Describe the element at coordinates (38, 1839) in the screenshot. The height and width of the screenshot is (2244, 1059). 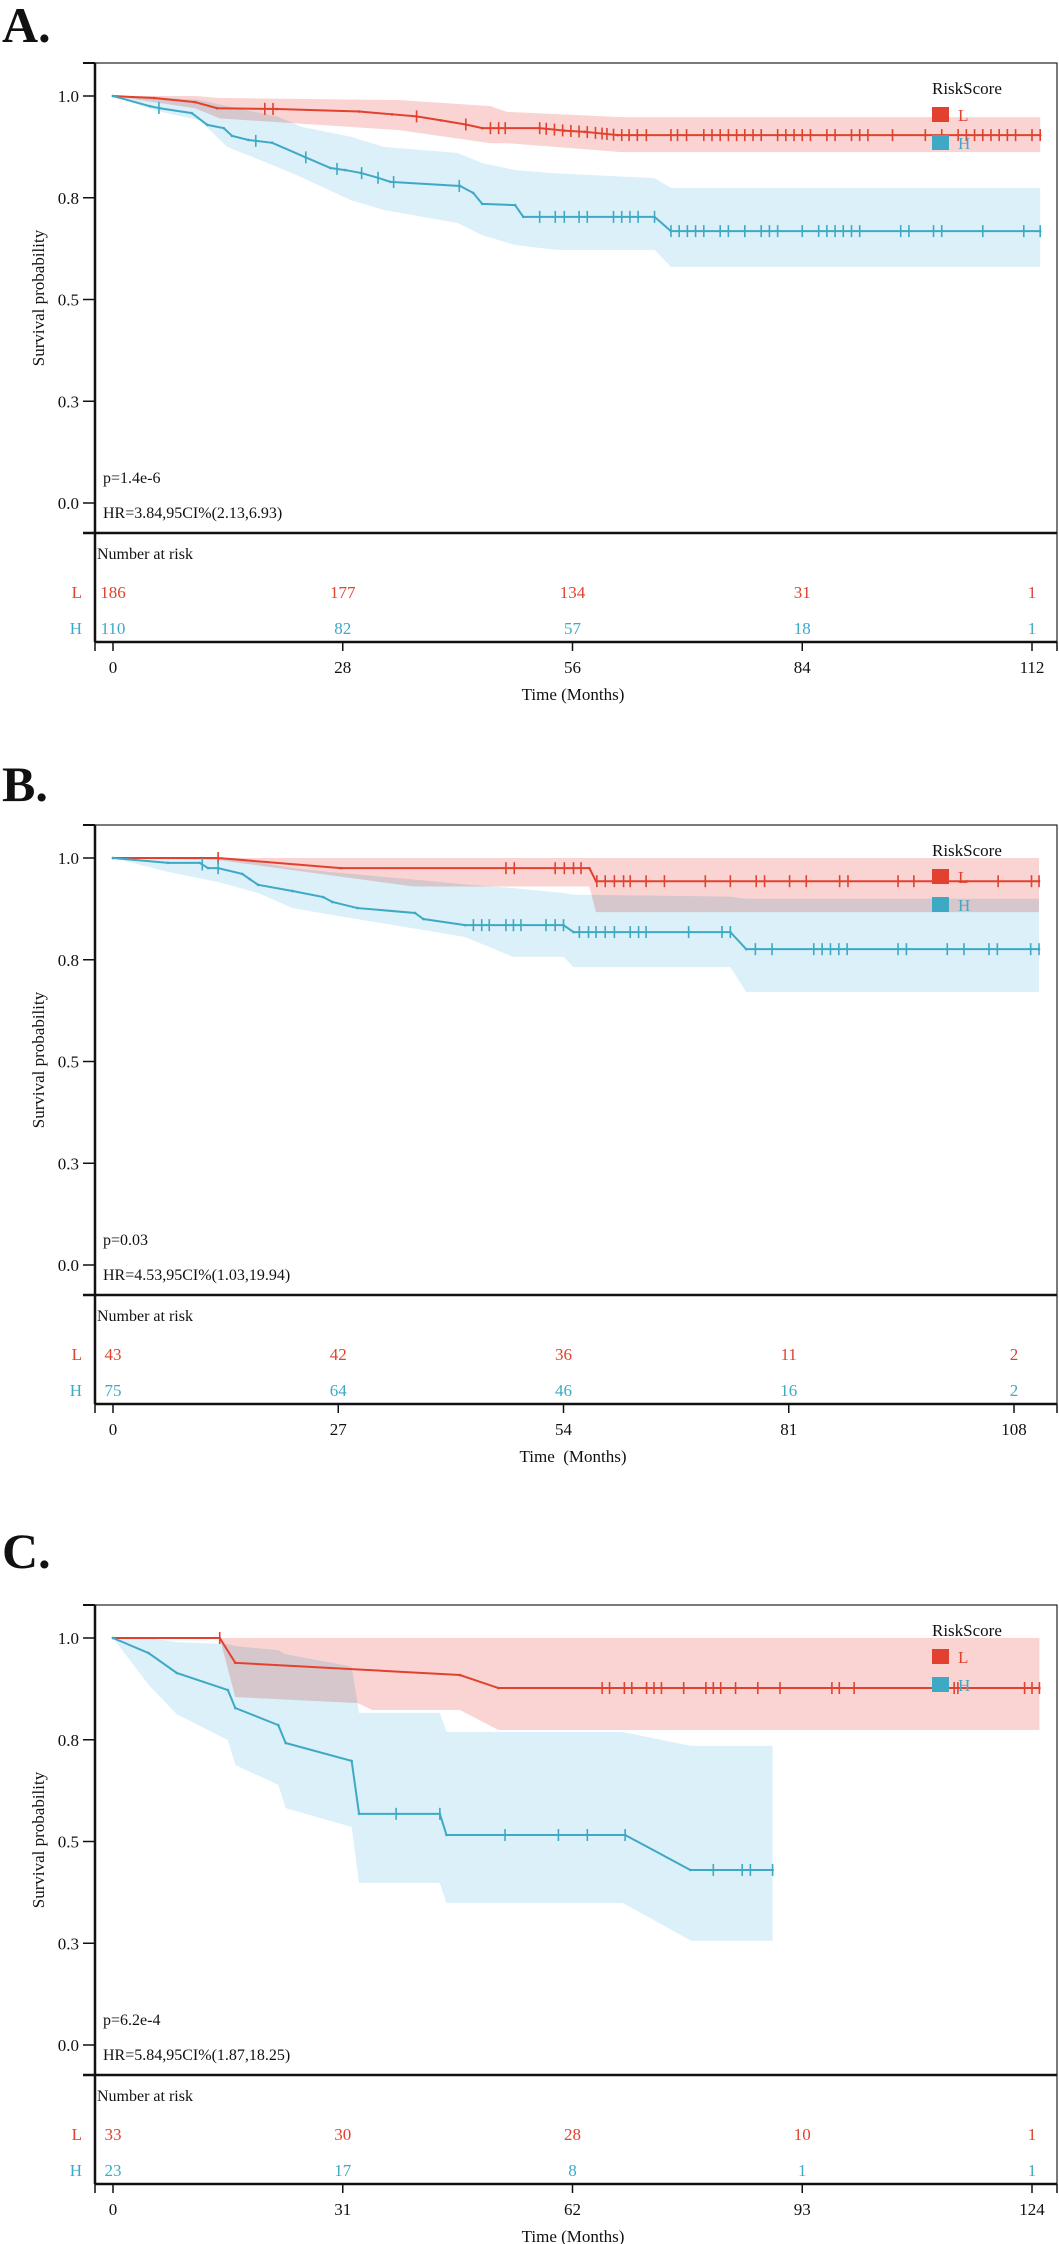
I see `y-axis-title: Survival probability` at that location.